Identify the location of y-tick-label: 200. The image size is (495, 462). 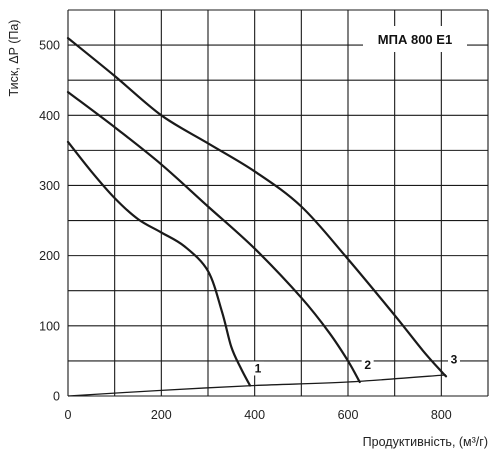
(49, 256).